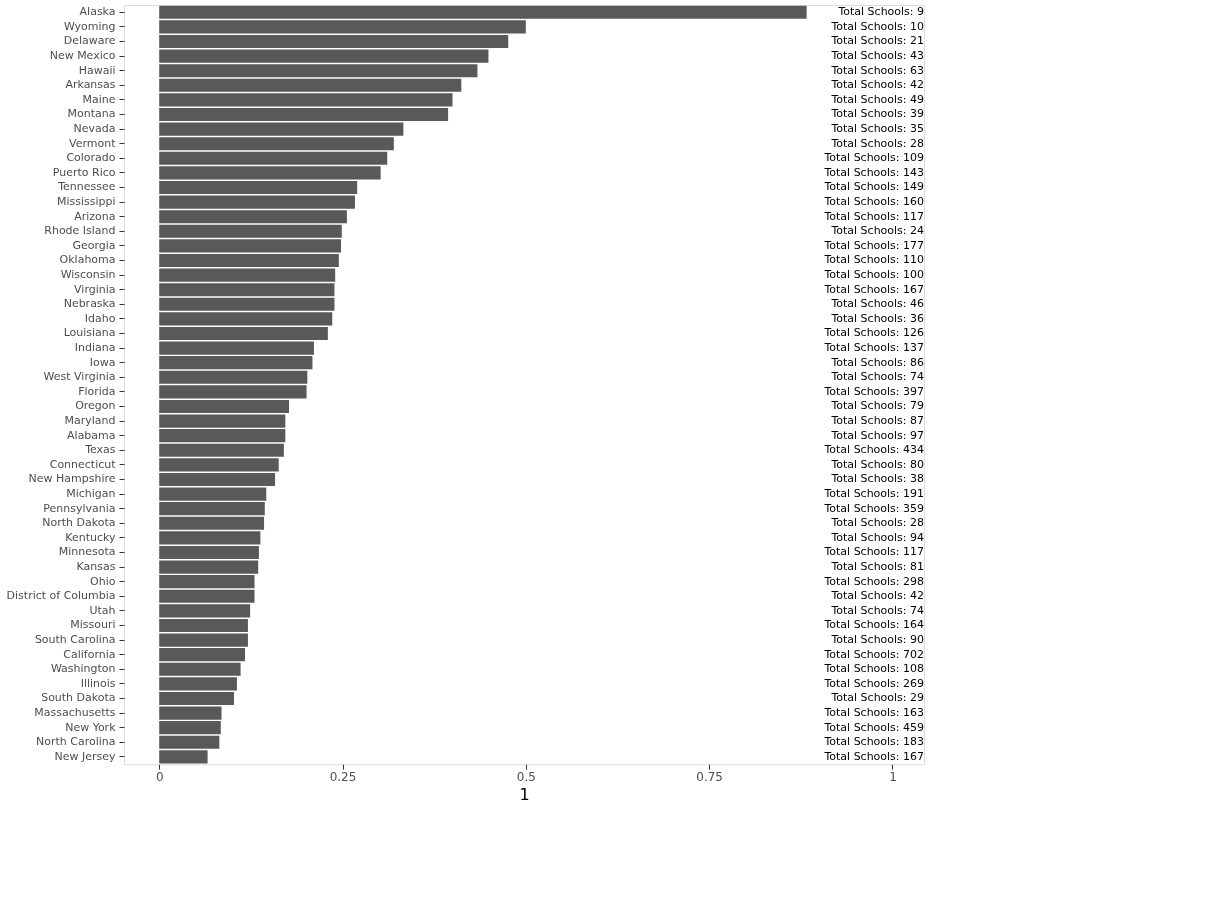 The height and width of the screenshot is (921, 1228). I want to click on x-tick-label: 0.75, so click(709, 776).